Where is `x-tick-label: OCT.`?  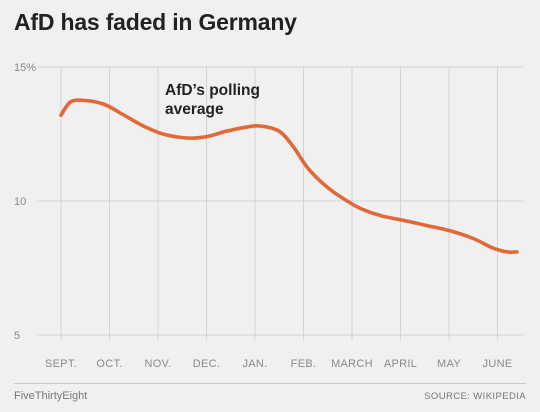
x-tick-label: OCT. is located at coordinates (109, 364).